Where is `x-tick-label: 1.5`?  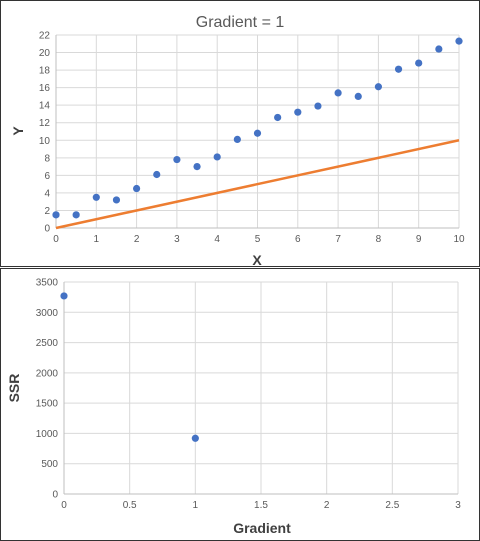
x-tick-label: 1.5 is located at coordinates (261, 505).